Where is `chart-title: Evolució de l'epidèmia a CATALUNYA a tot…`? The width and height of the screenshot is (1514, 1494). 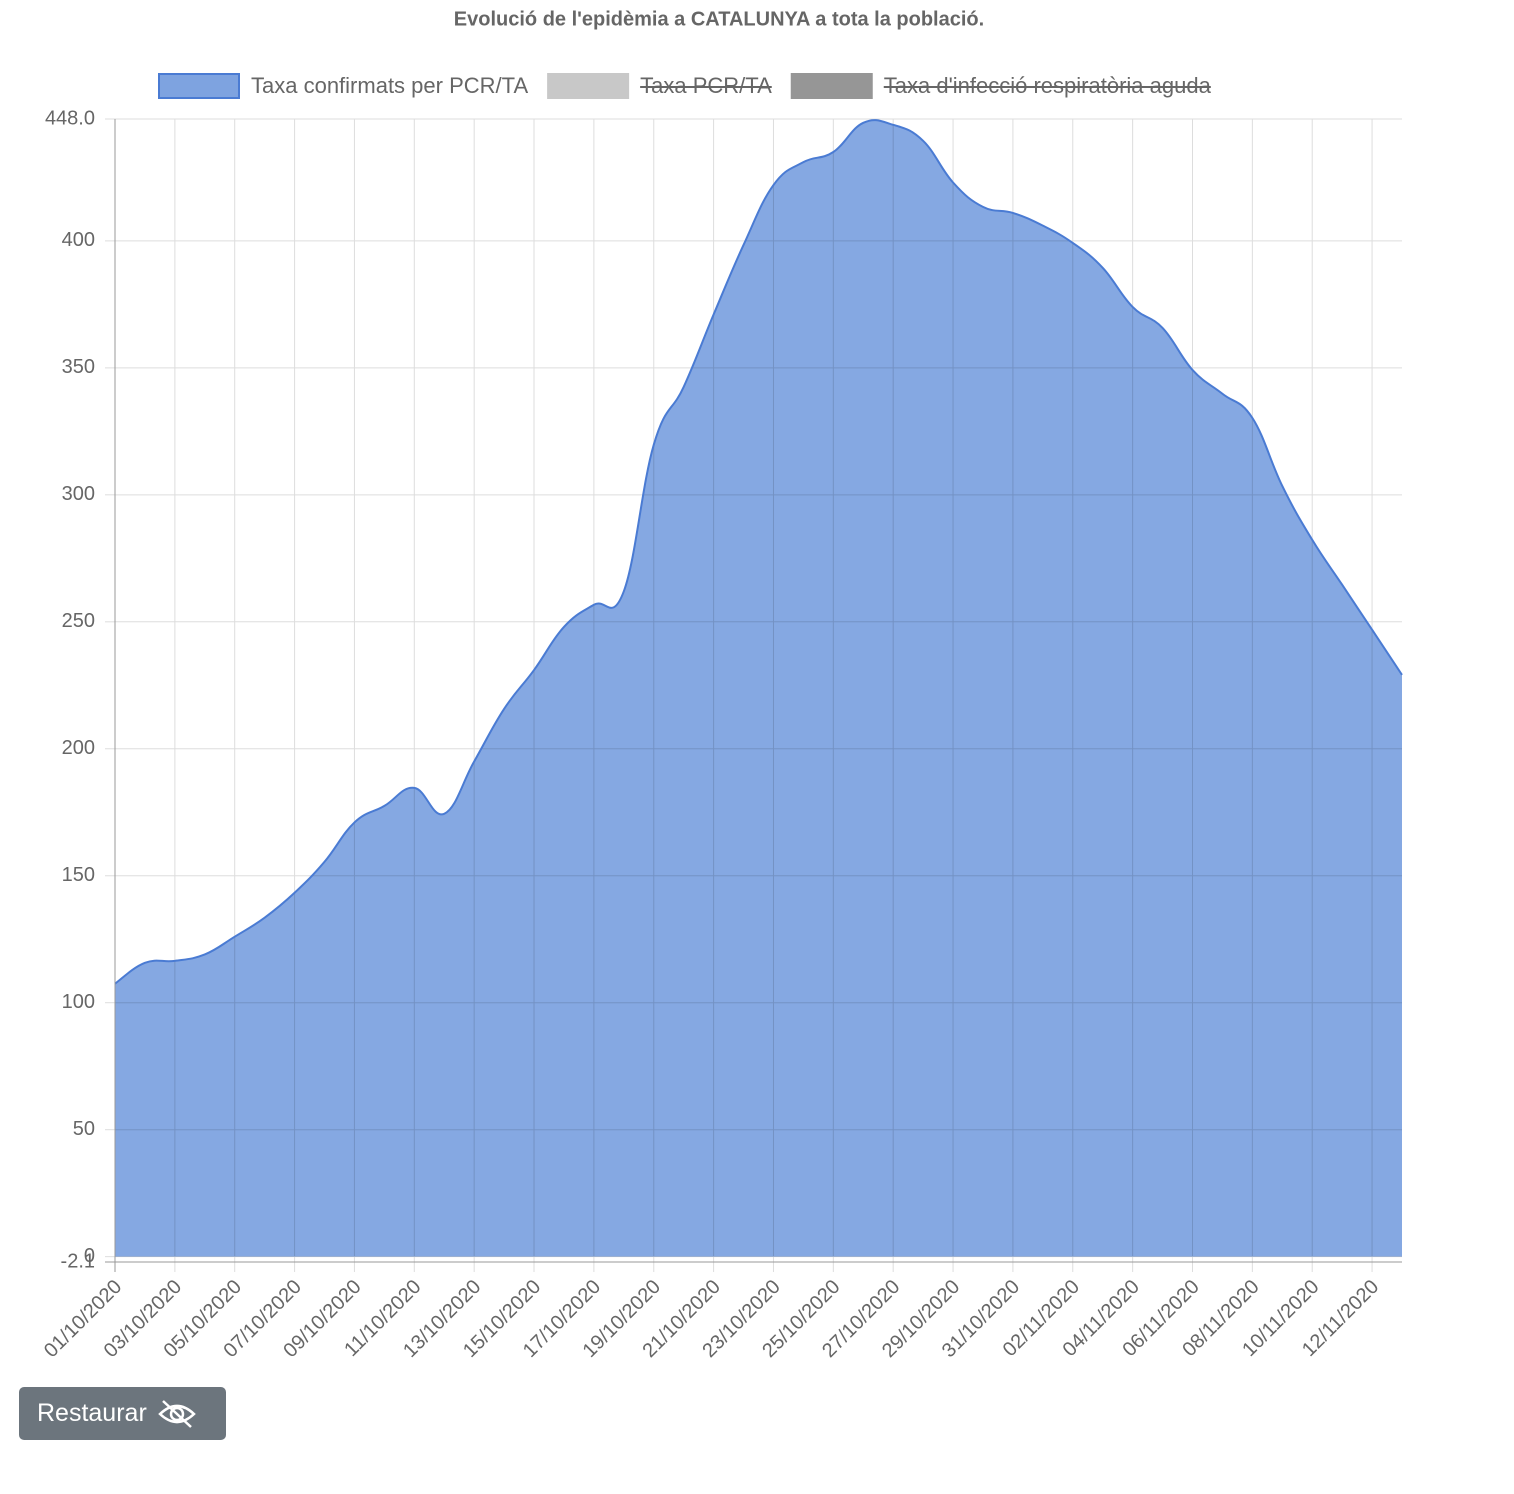
chart-title: Evolució de l'epidèmia a CATALUNYA a tot… is located at coordinates (719, 19).